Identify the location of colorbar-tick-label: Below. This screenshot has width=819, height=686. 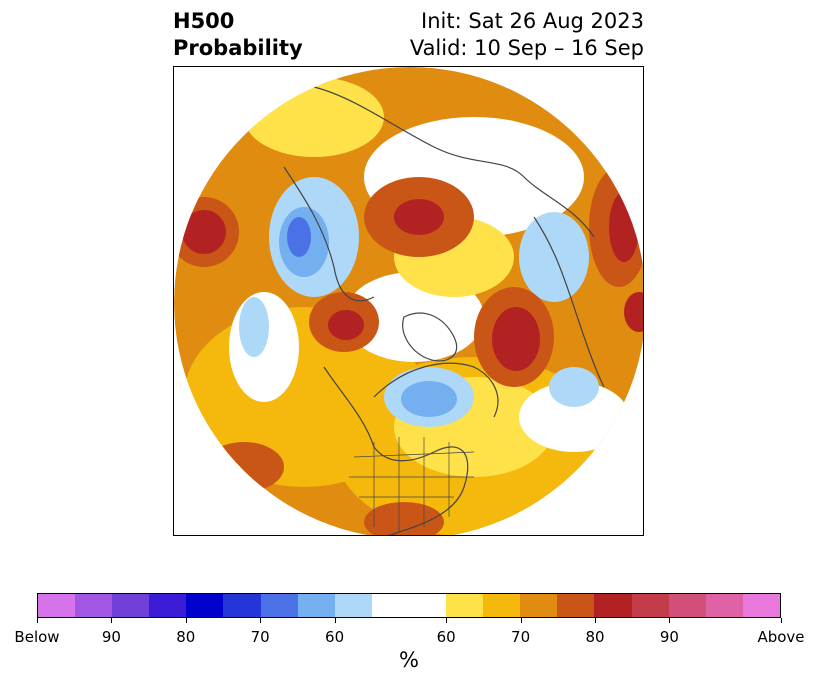
(37, 637).